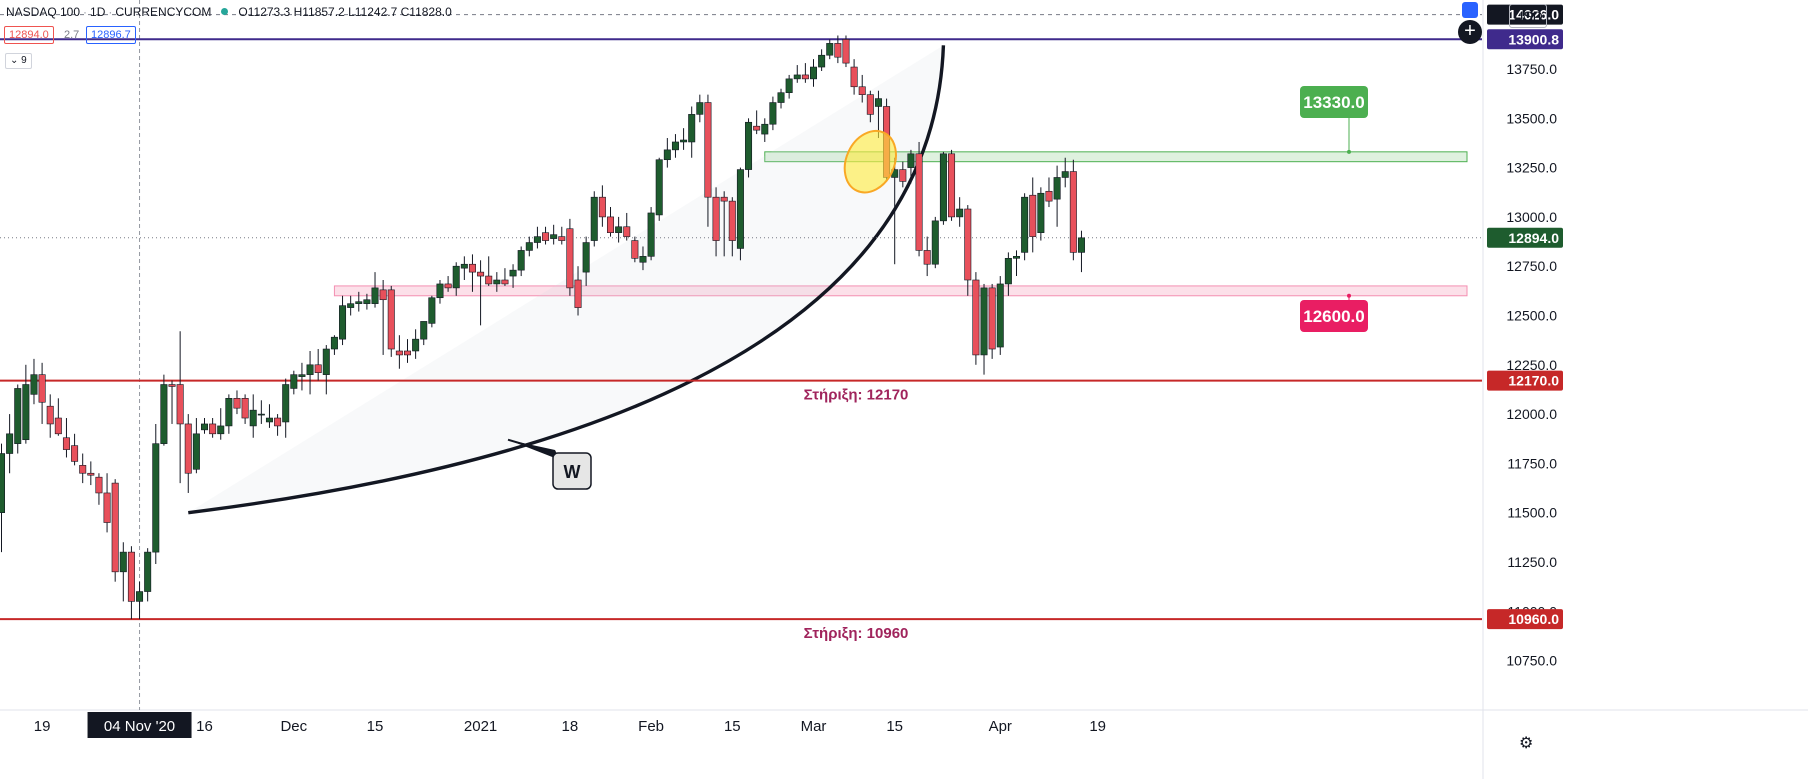 The image size is (1808, 779). I want to click on market-status-icon, so click(225, 11).